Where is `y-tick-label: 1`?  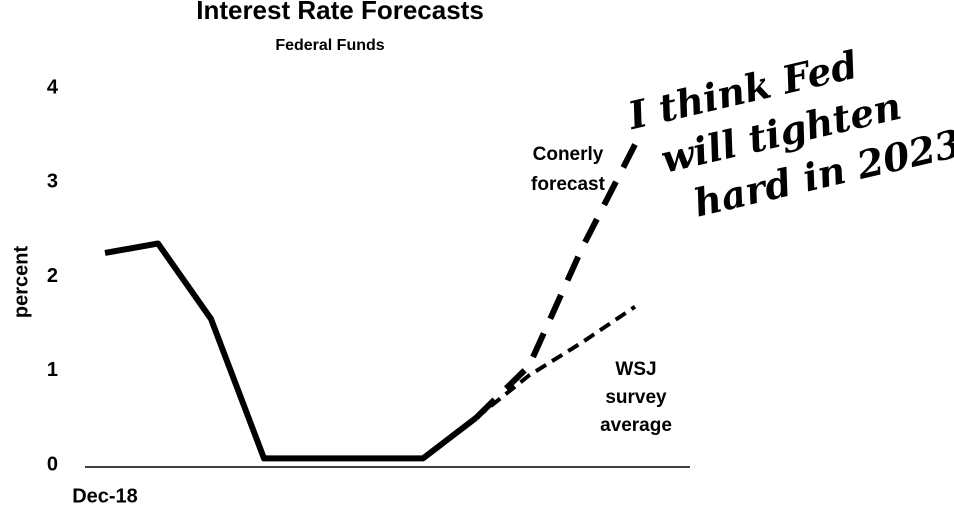
y-tick-label: 1 is located at coordinates (52, 370).